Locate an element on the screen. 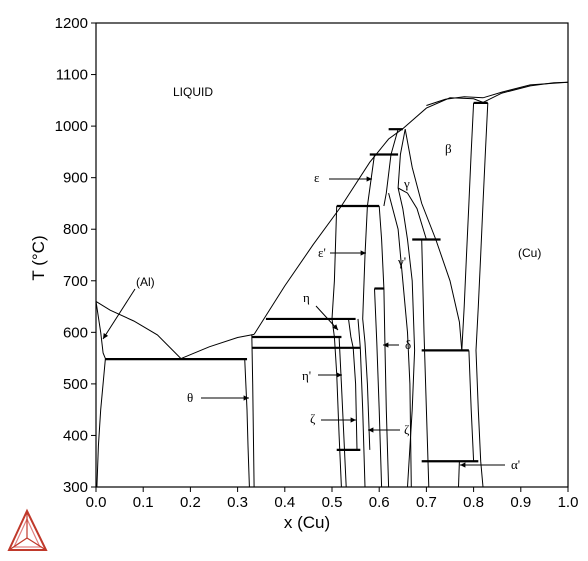 This screenshot has width=588, height=561. thermo-calc-logo is located at coordinates (27, 529).